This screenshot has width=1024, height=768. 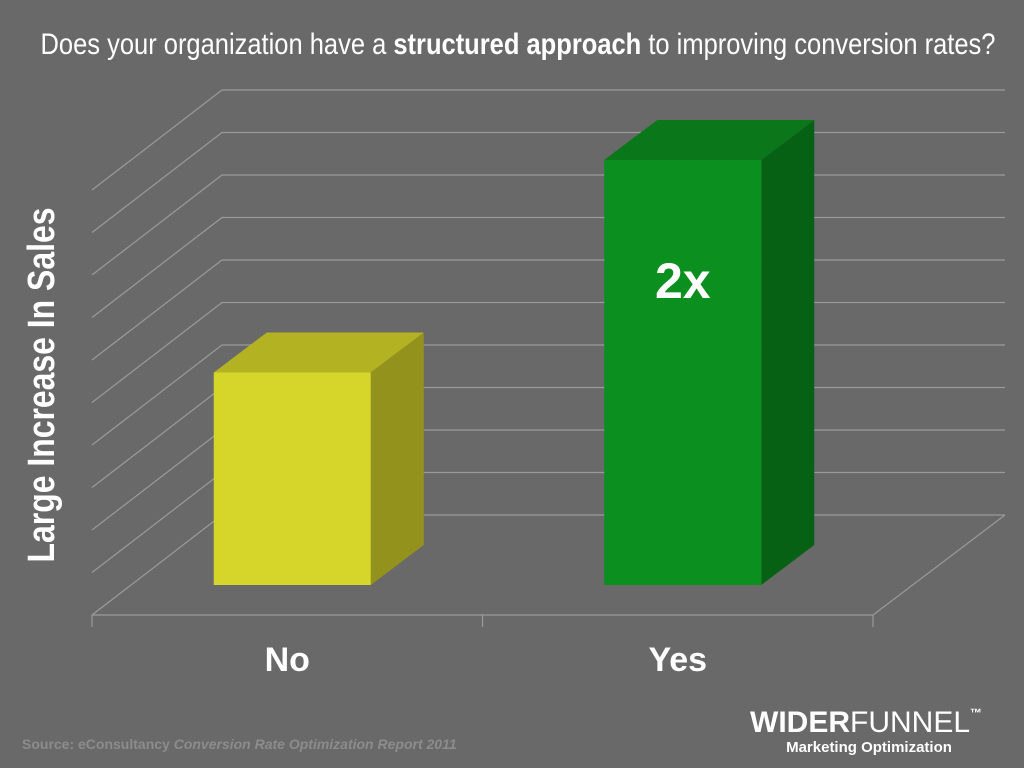 I want to click on x-tick-label: Yes, so click(x=677, y=660).